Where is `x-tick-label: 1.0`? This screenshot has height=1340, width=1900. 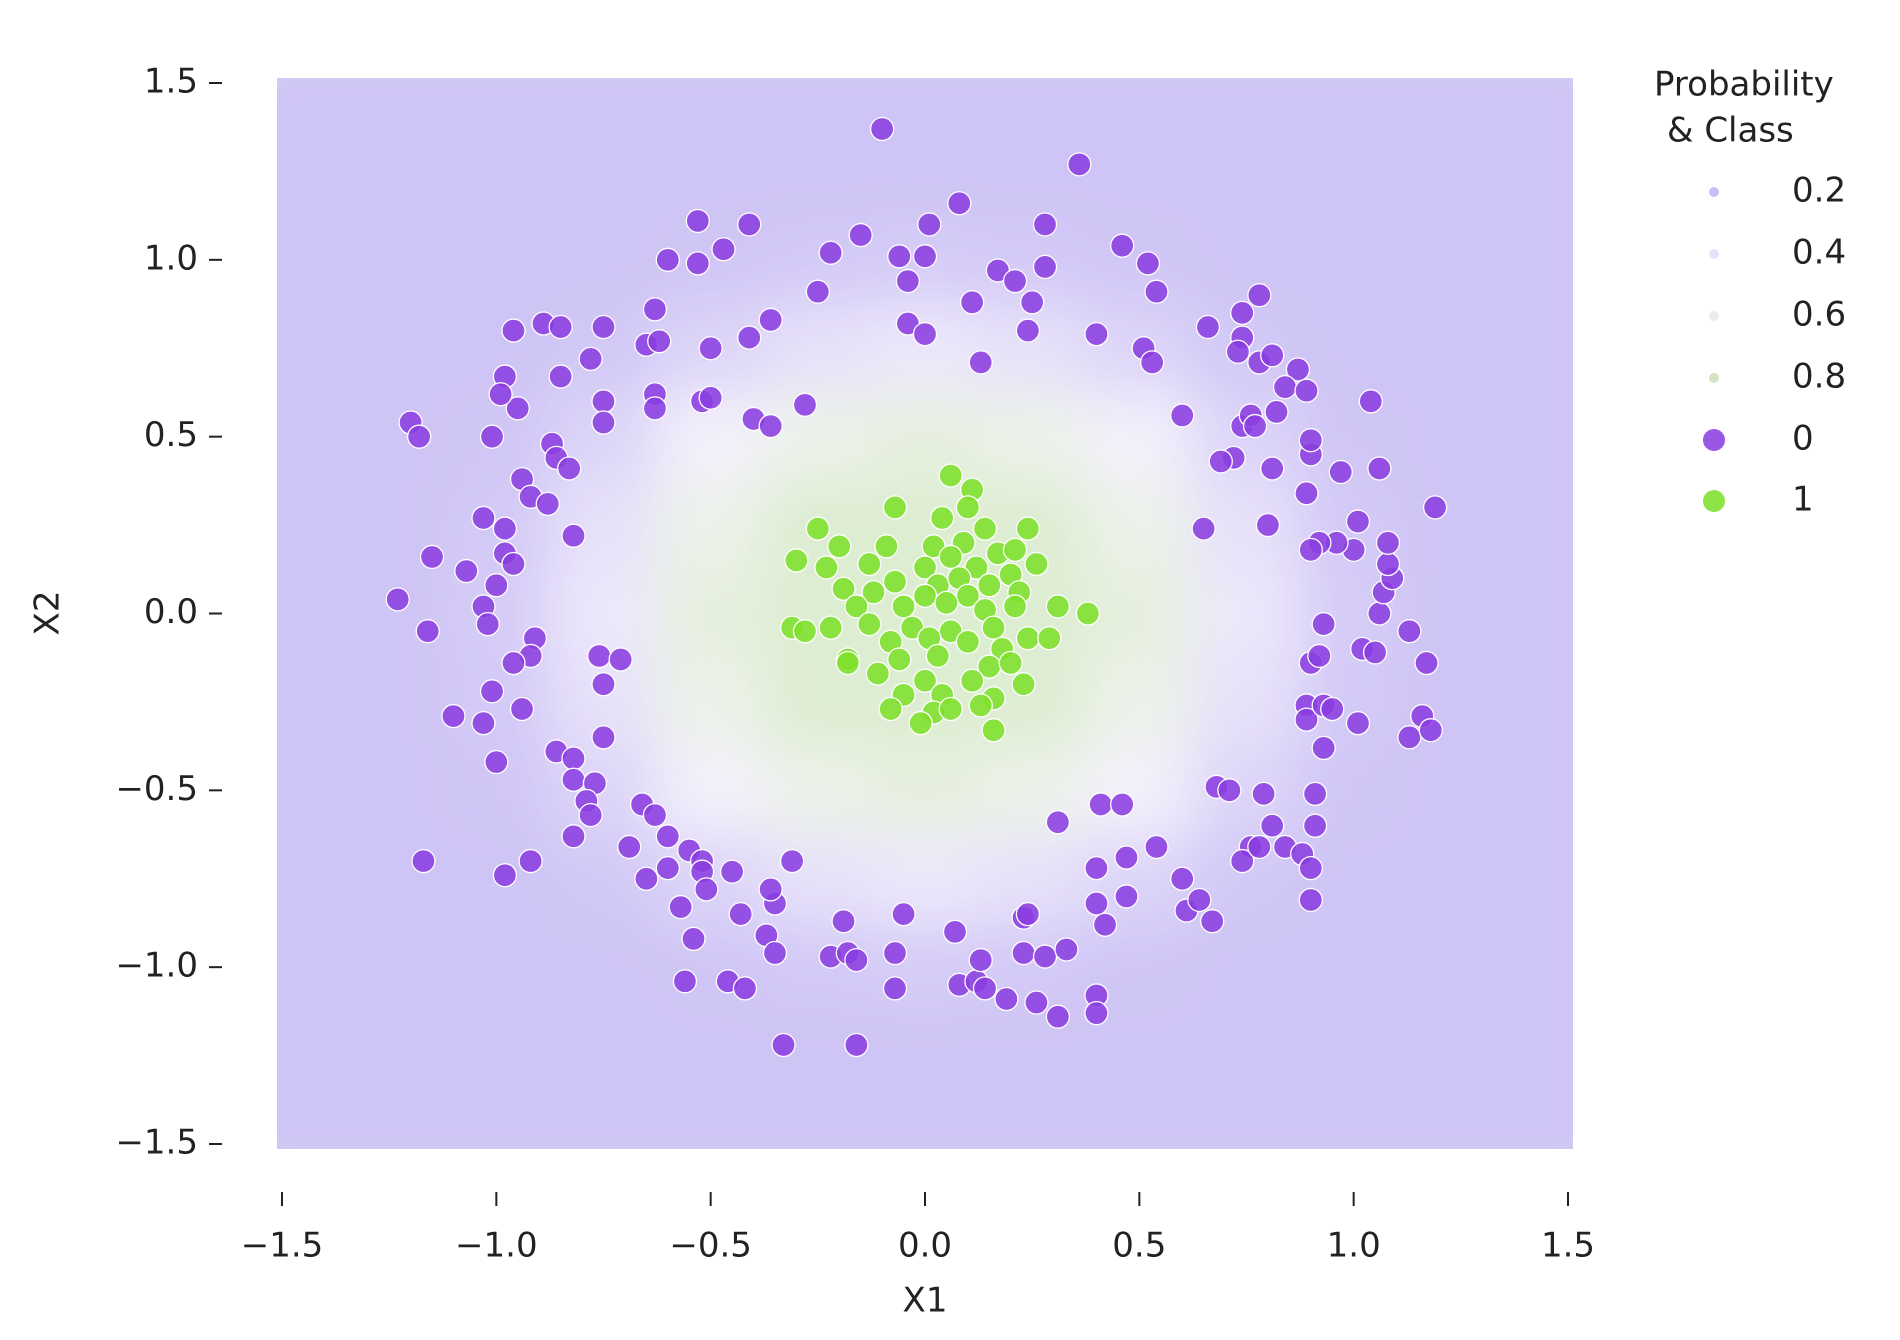 x-tick-label: 1.0 is located at coordinates (1354, 1246).